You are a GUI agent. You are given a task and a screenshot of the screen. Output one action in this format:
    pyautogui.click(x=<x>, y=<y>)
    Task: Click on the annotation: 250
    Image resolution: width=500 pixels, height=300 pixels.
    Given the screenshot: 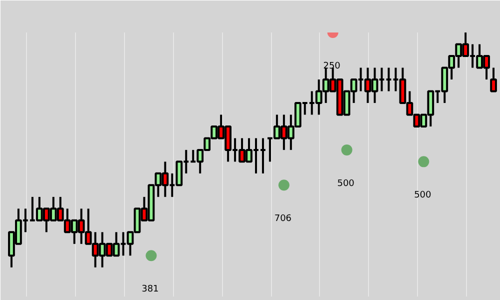 What is the action you would take?
    pyautogui.click(x=332, y=67)
    